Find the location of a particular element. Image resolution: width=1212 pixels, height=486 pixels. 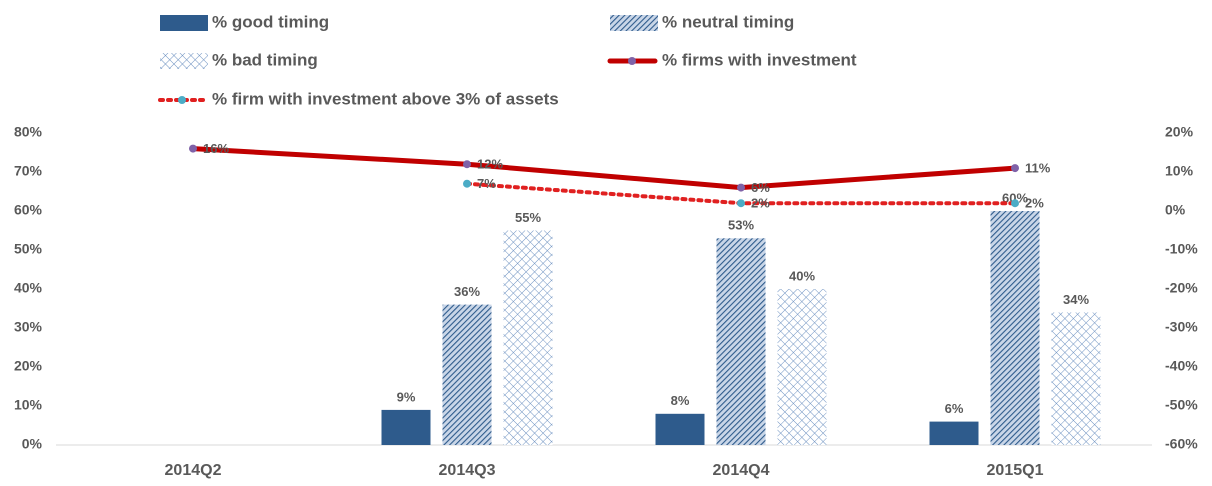

y2-tick-label: -30% is located at coordinates (1181, 327).